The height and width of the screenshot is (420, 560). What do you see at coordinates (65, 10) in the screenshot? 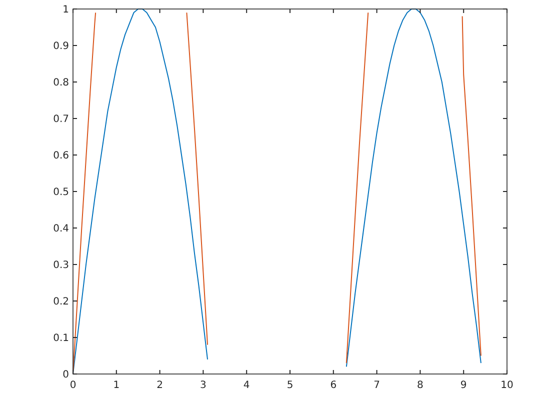
I see `y-tick-label: 1` at bounding box center [65, 10].